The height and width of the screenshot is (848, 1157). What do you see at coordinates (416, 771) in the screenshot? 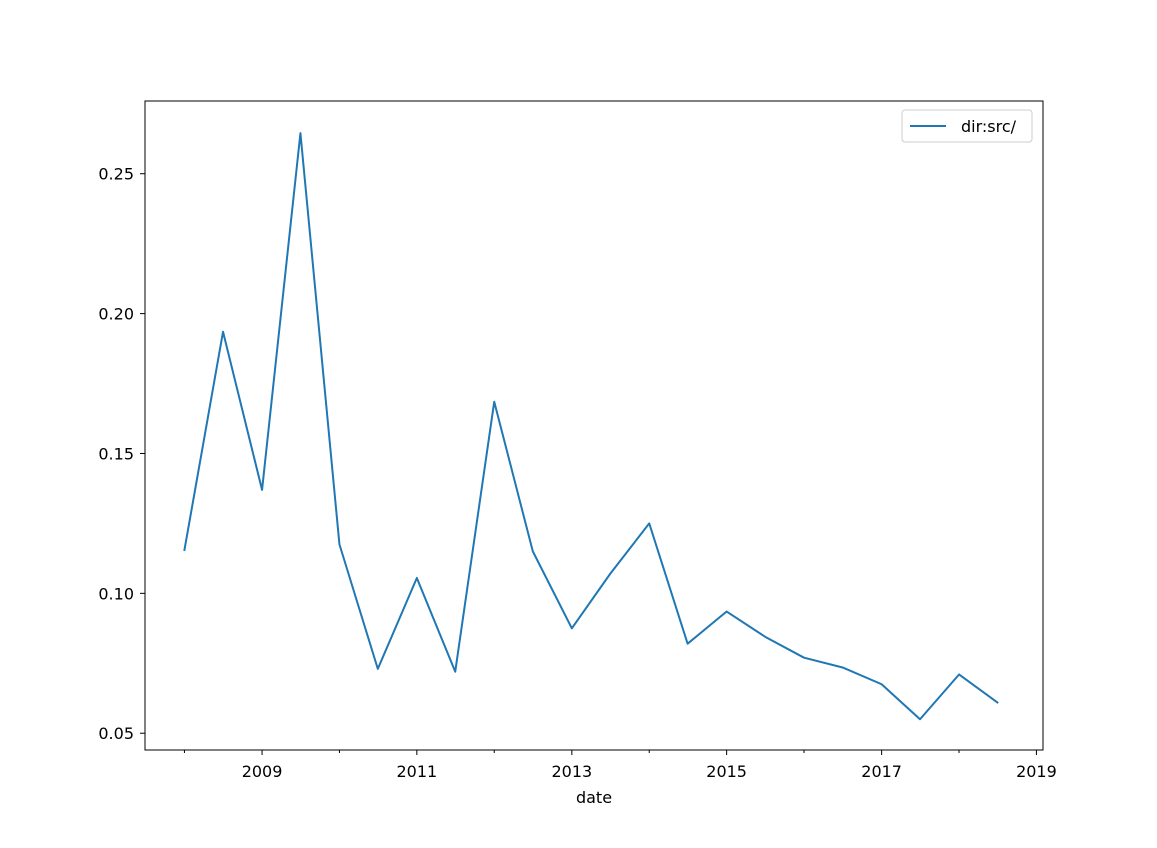
I see `x-tick-label: 2011` at bounding box center [416, 771].